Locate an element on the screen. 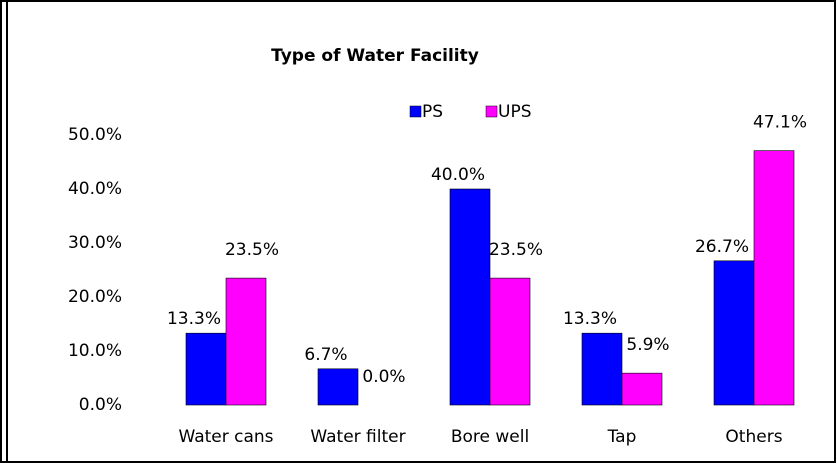  x-tick-label: Water filter is located at coordinates (357, 437).